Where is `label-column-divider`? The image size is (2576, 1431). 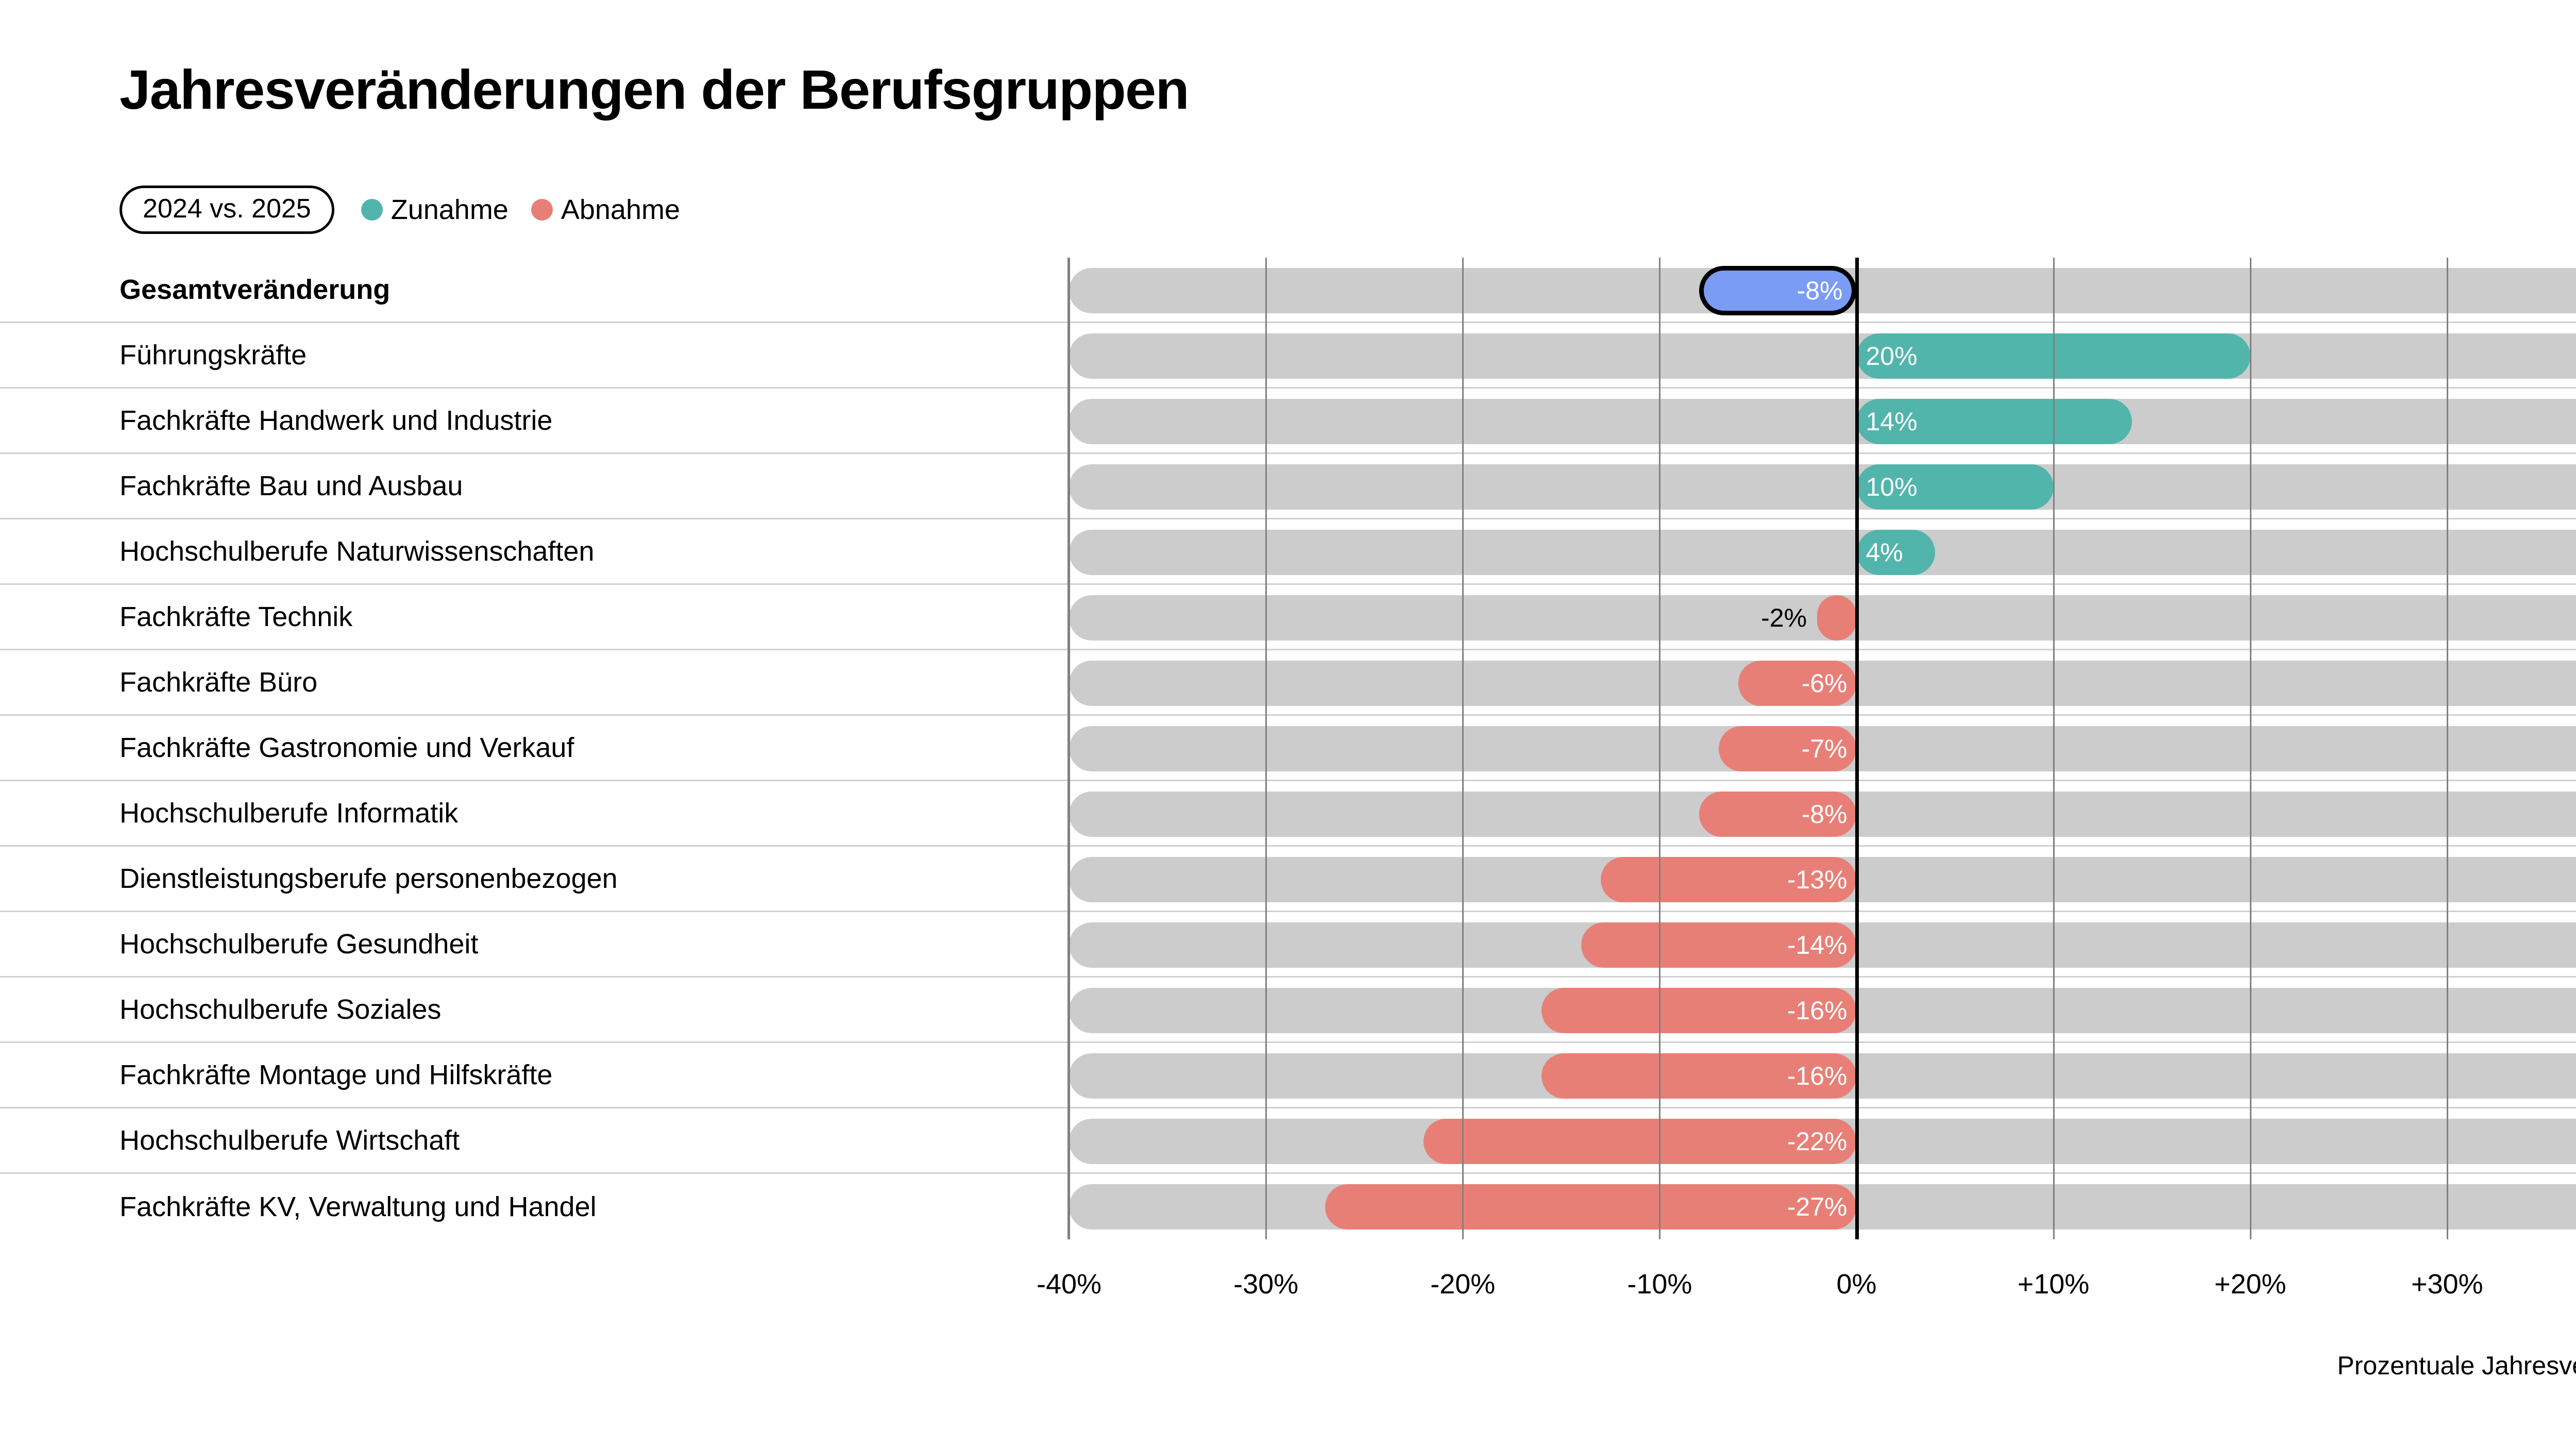
label-column-divider is located at coordinates (1068, 748).